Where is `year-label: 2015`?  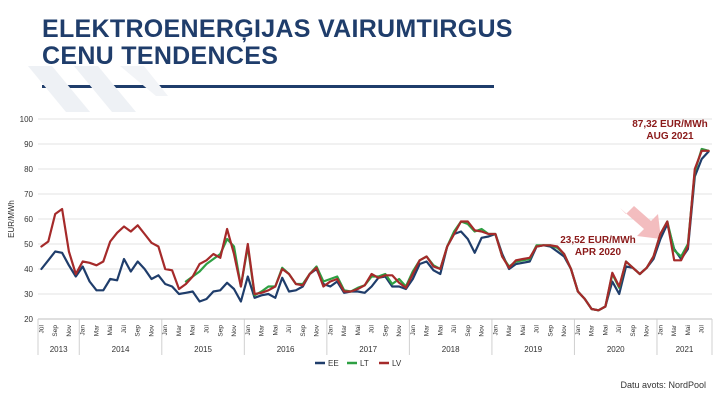 year-label: 2015 is located at coordinates (203, 349).